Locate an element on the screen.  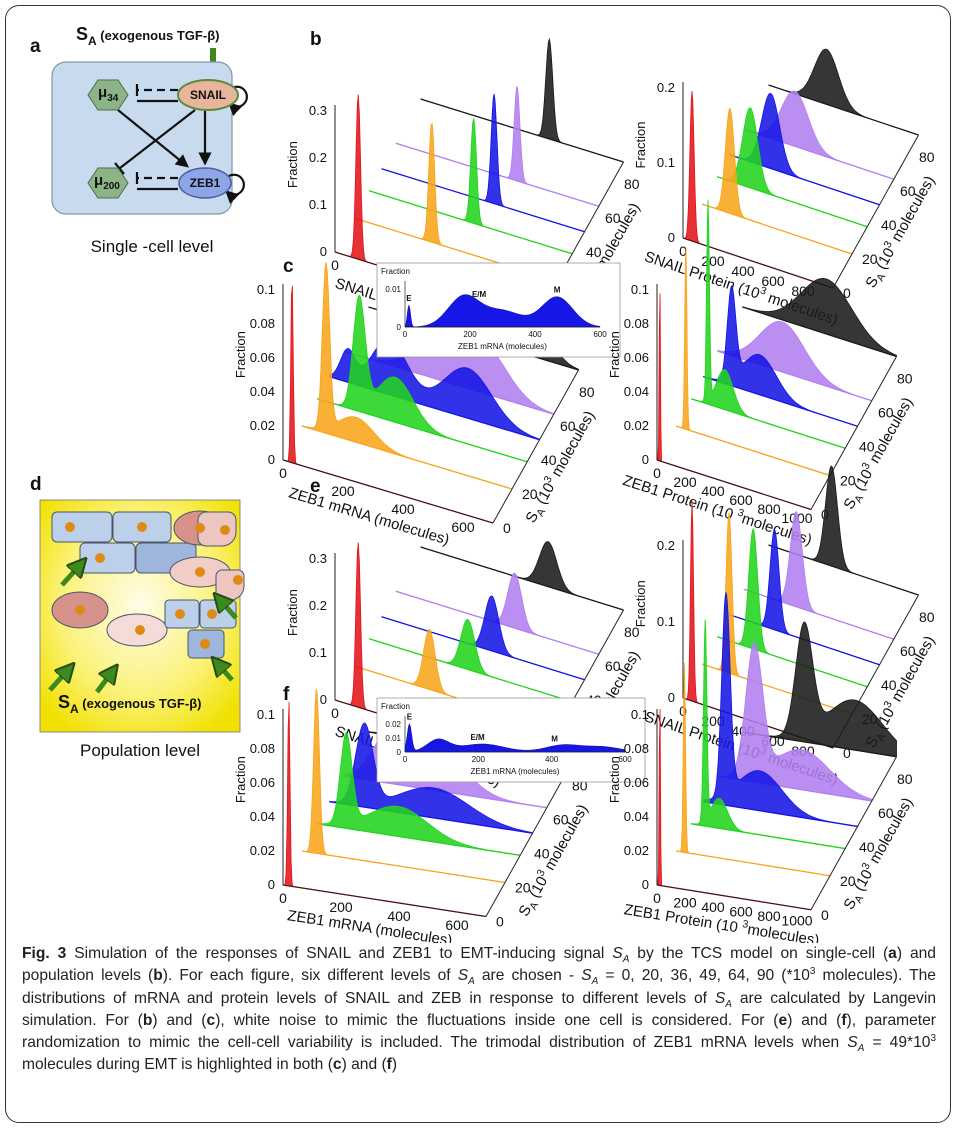
panel-label: a is located at coordinates (35, 46).